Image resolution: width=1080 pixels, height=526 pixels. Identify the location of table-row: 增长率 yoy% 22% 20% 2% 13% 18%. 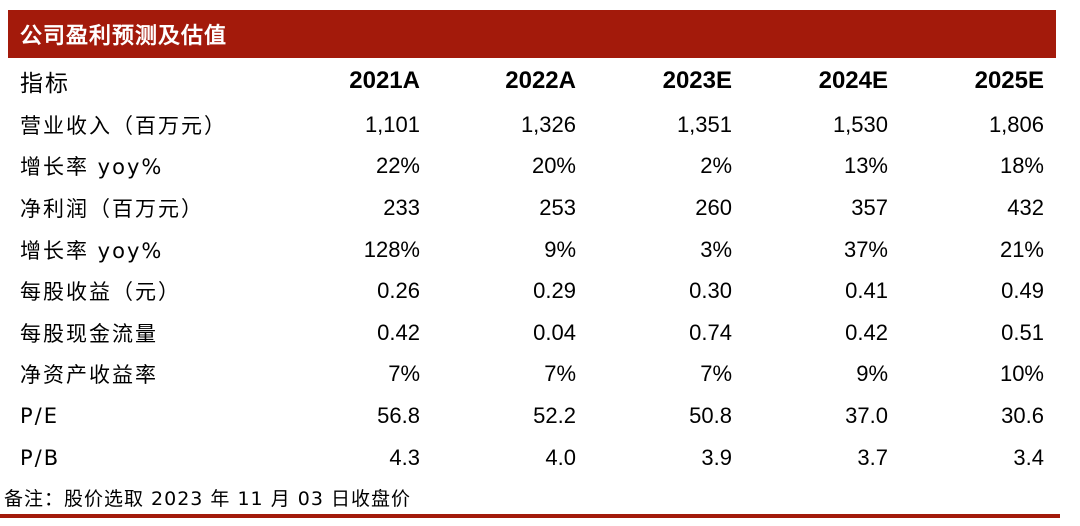
(532, 167).